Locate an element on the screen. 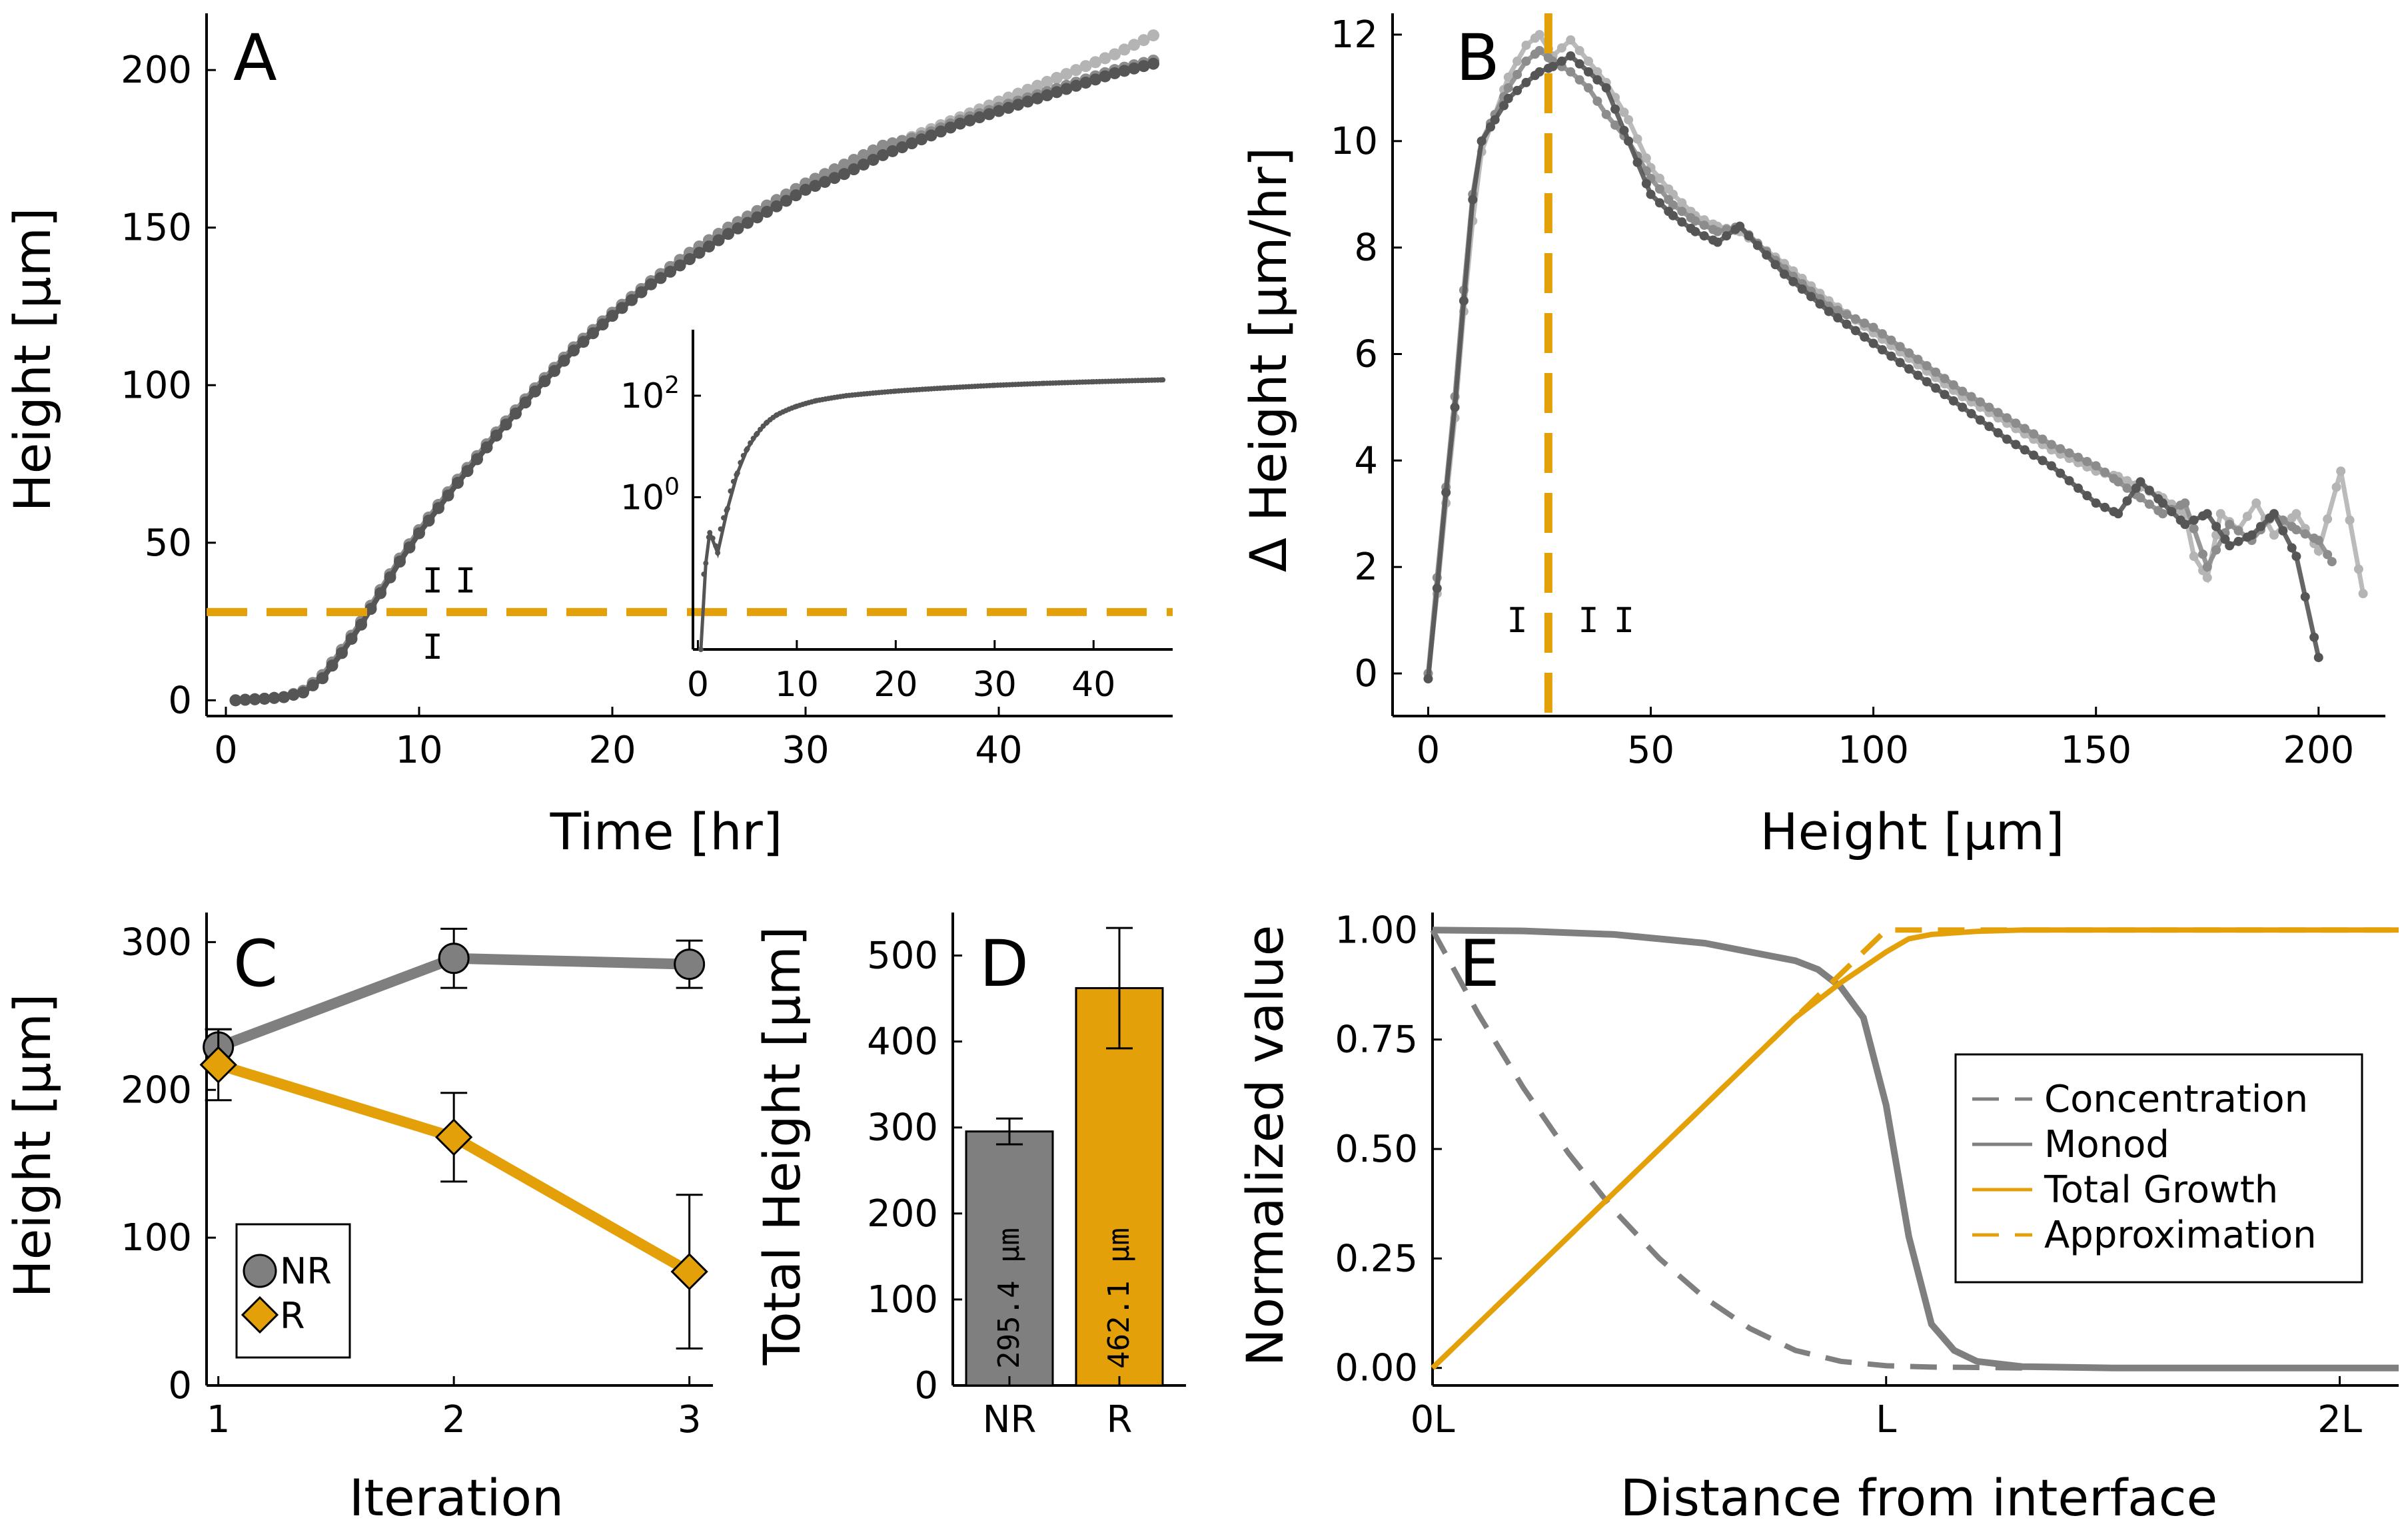  panel-c-xtick-label: 3 is located at coordinates (690, 1419).